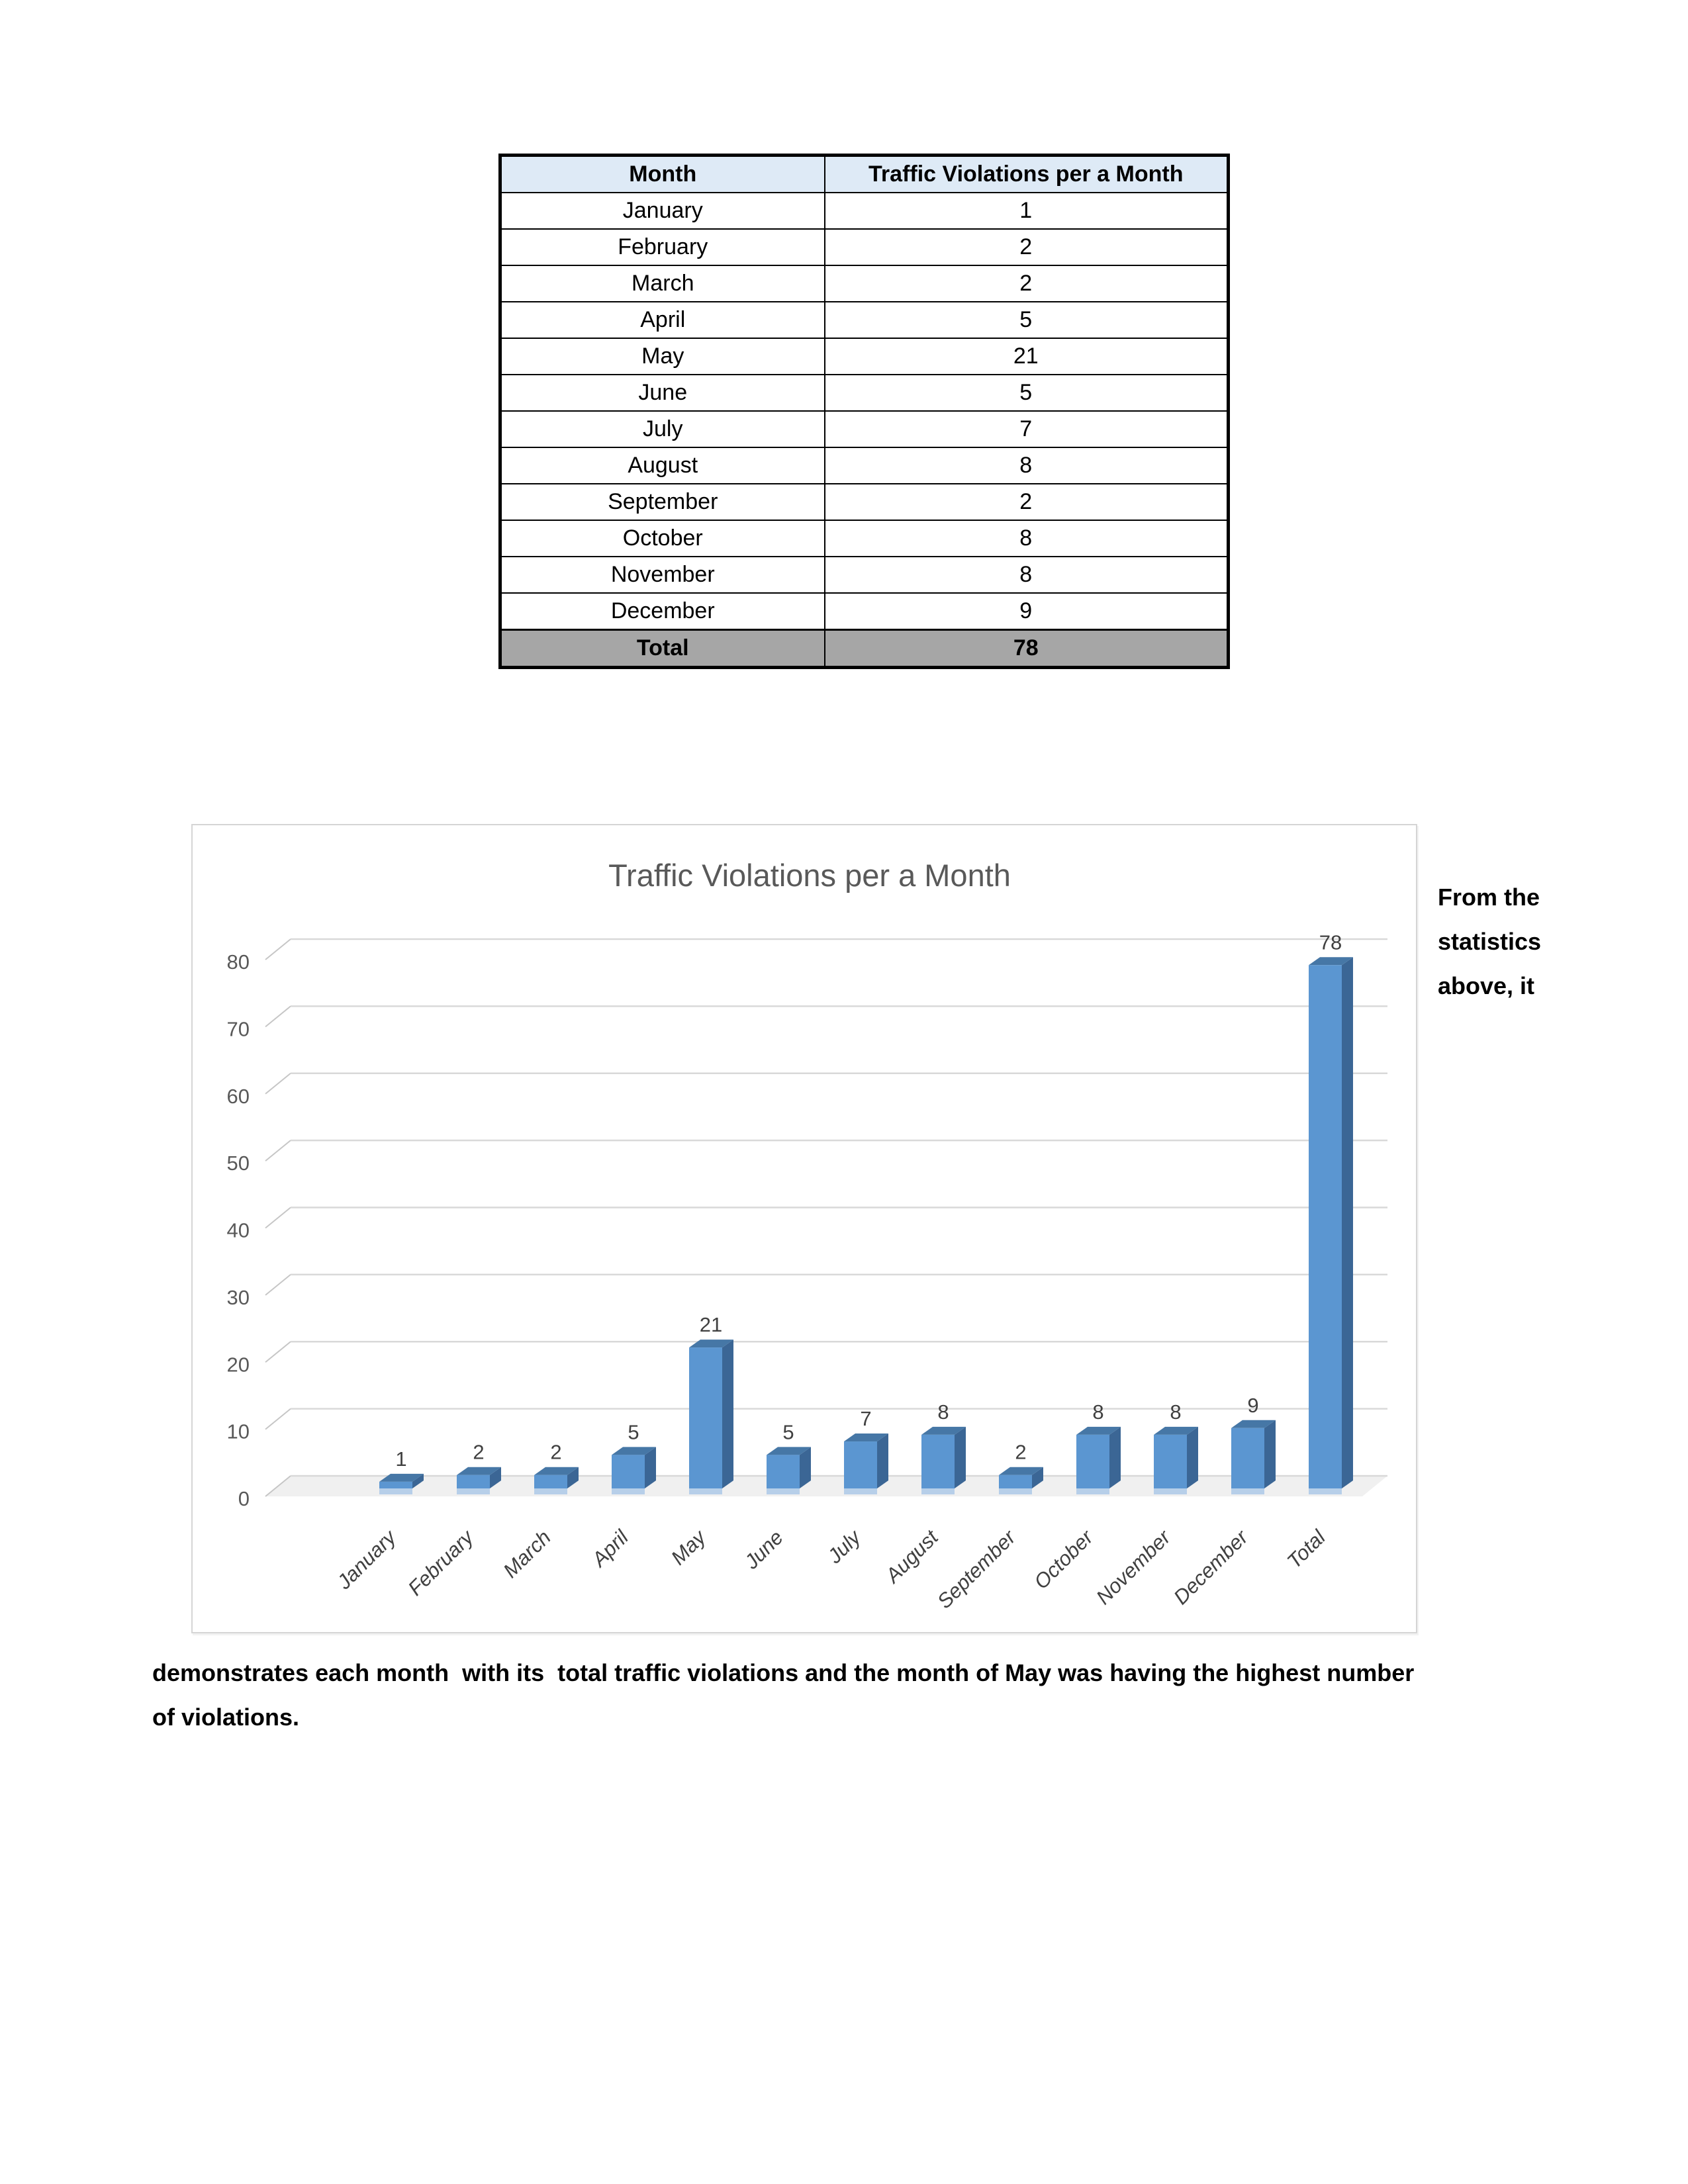  Describe the element at coordinates (911, 1556) in the screenshot. I see `category-label: August` at that location.